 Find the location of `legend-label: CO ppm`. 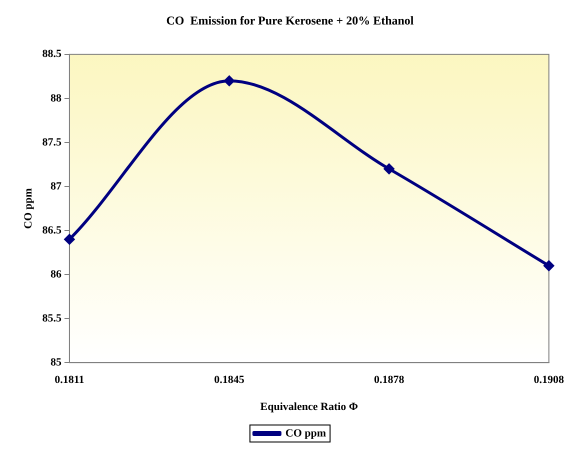

legend-label: CO ppm is located at coordinates (305, 433).